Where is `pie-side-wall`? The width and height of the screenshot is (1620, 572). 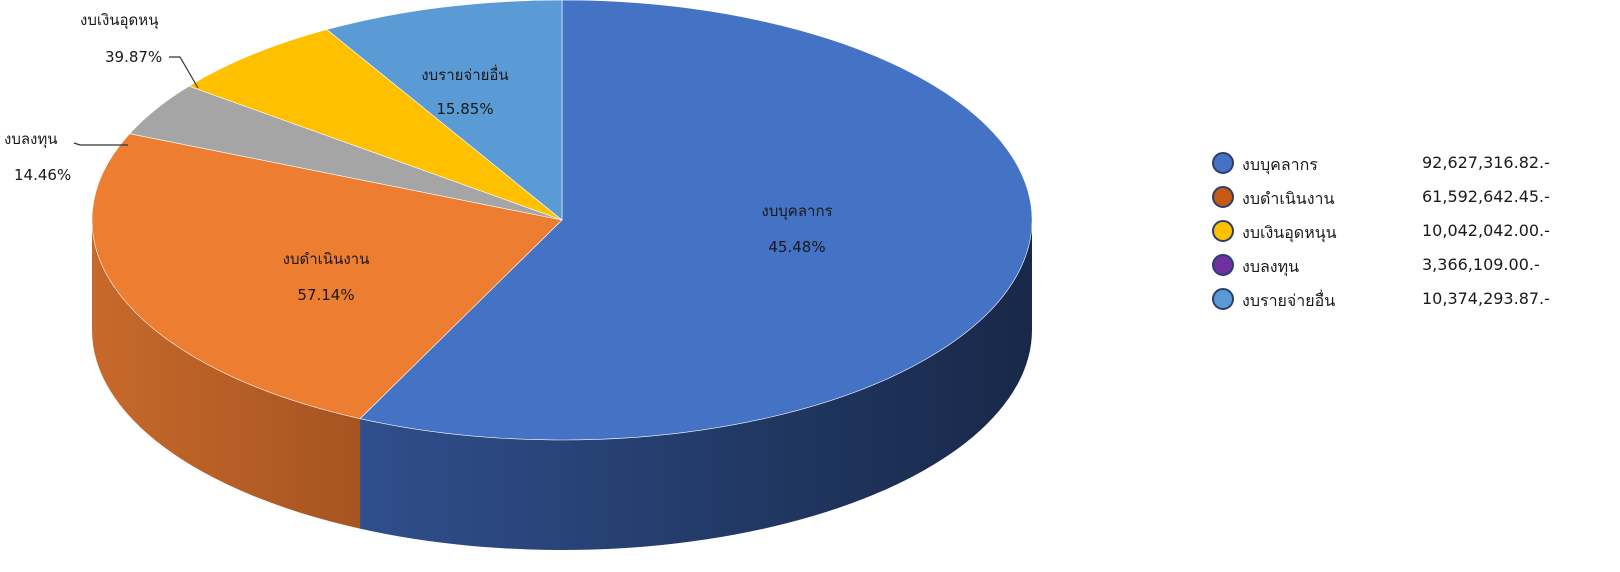
pie-side-wall is located at coordinates (226, 374).